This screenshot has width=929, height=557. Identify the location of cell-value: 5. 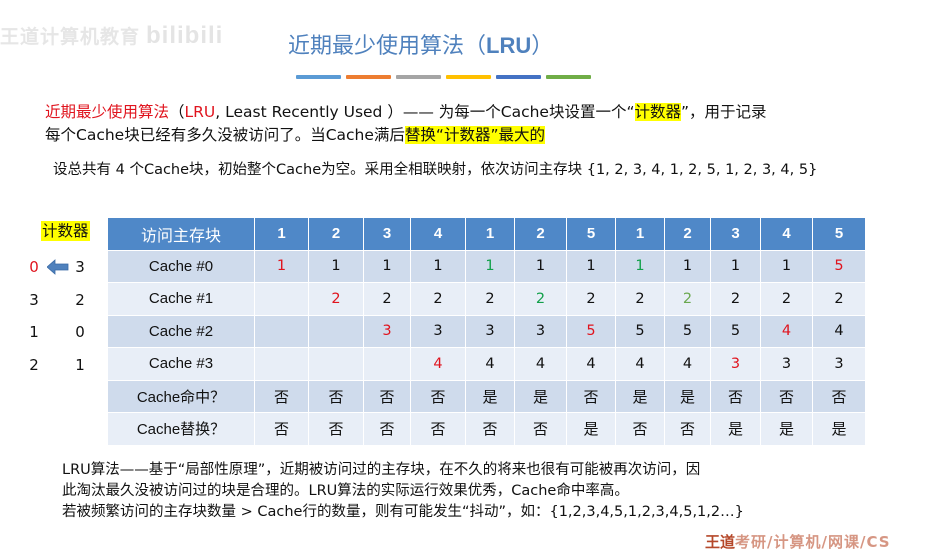
(687, 331).